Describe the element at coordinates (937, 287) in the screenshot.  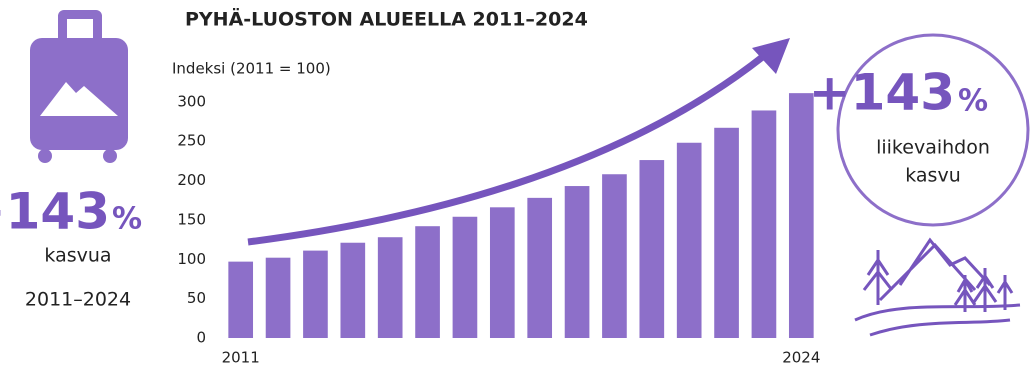
I see `mountain-icon` at that location.